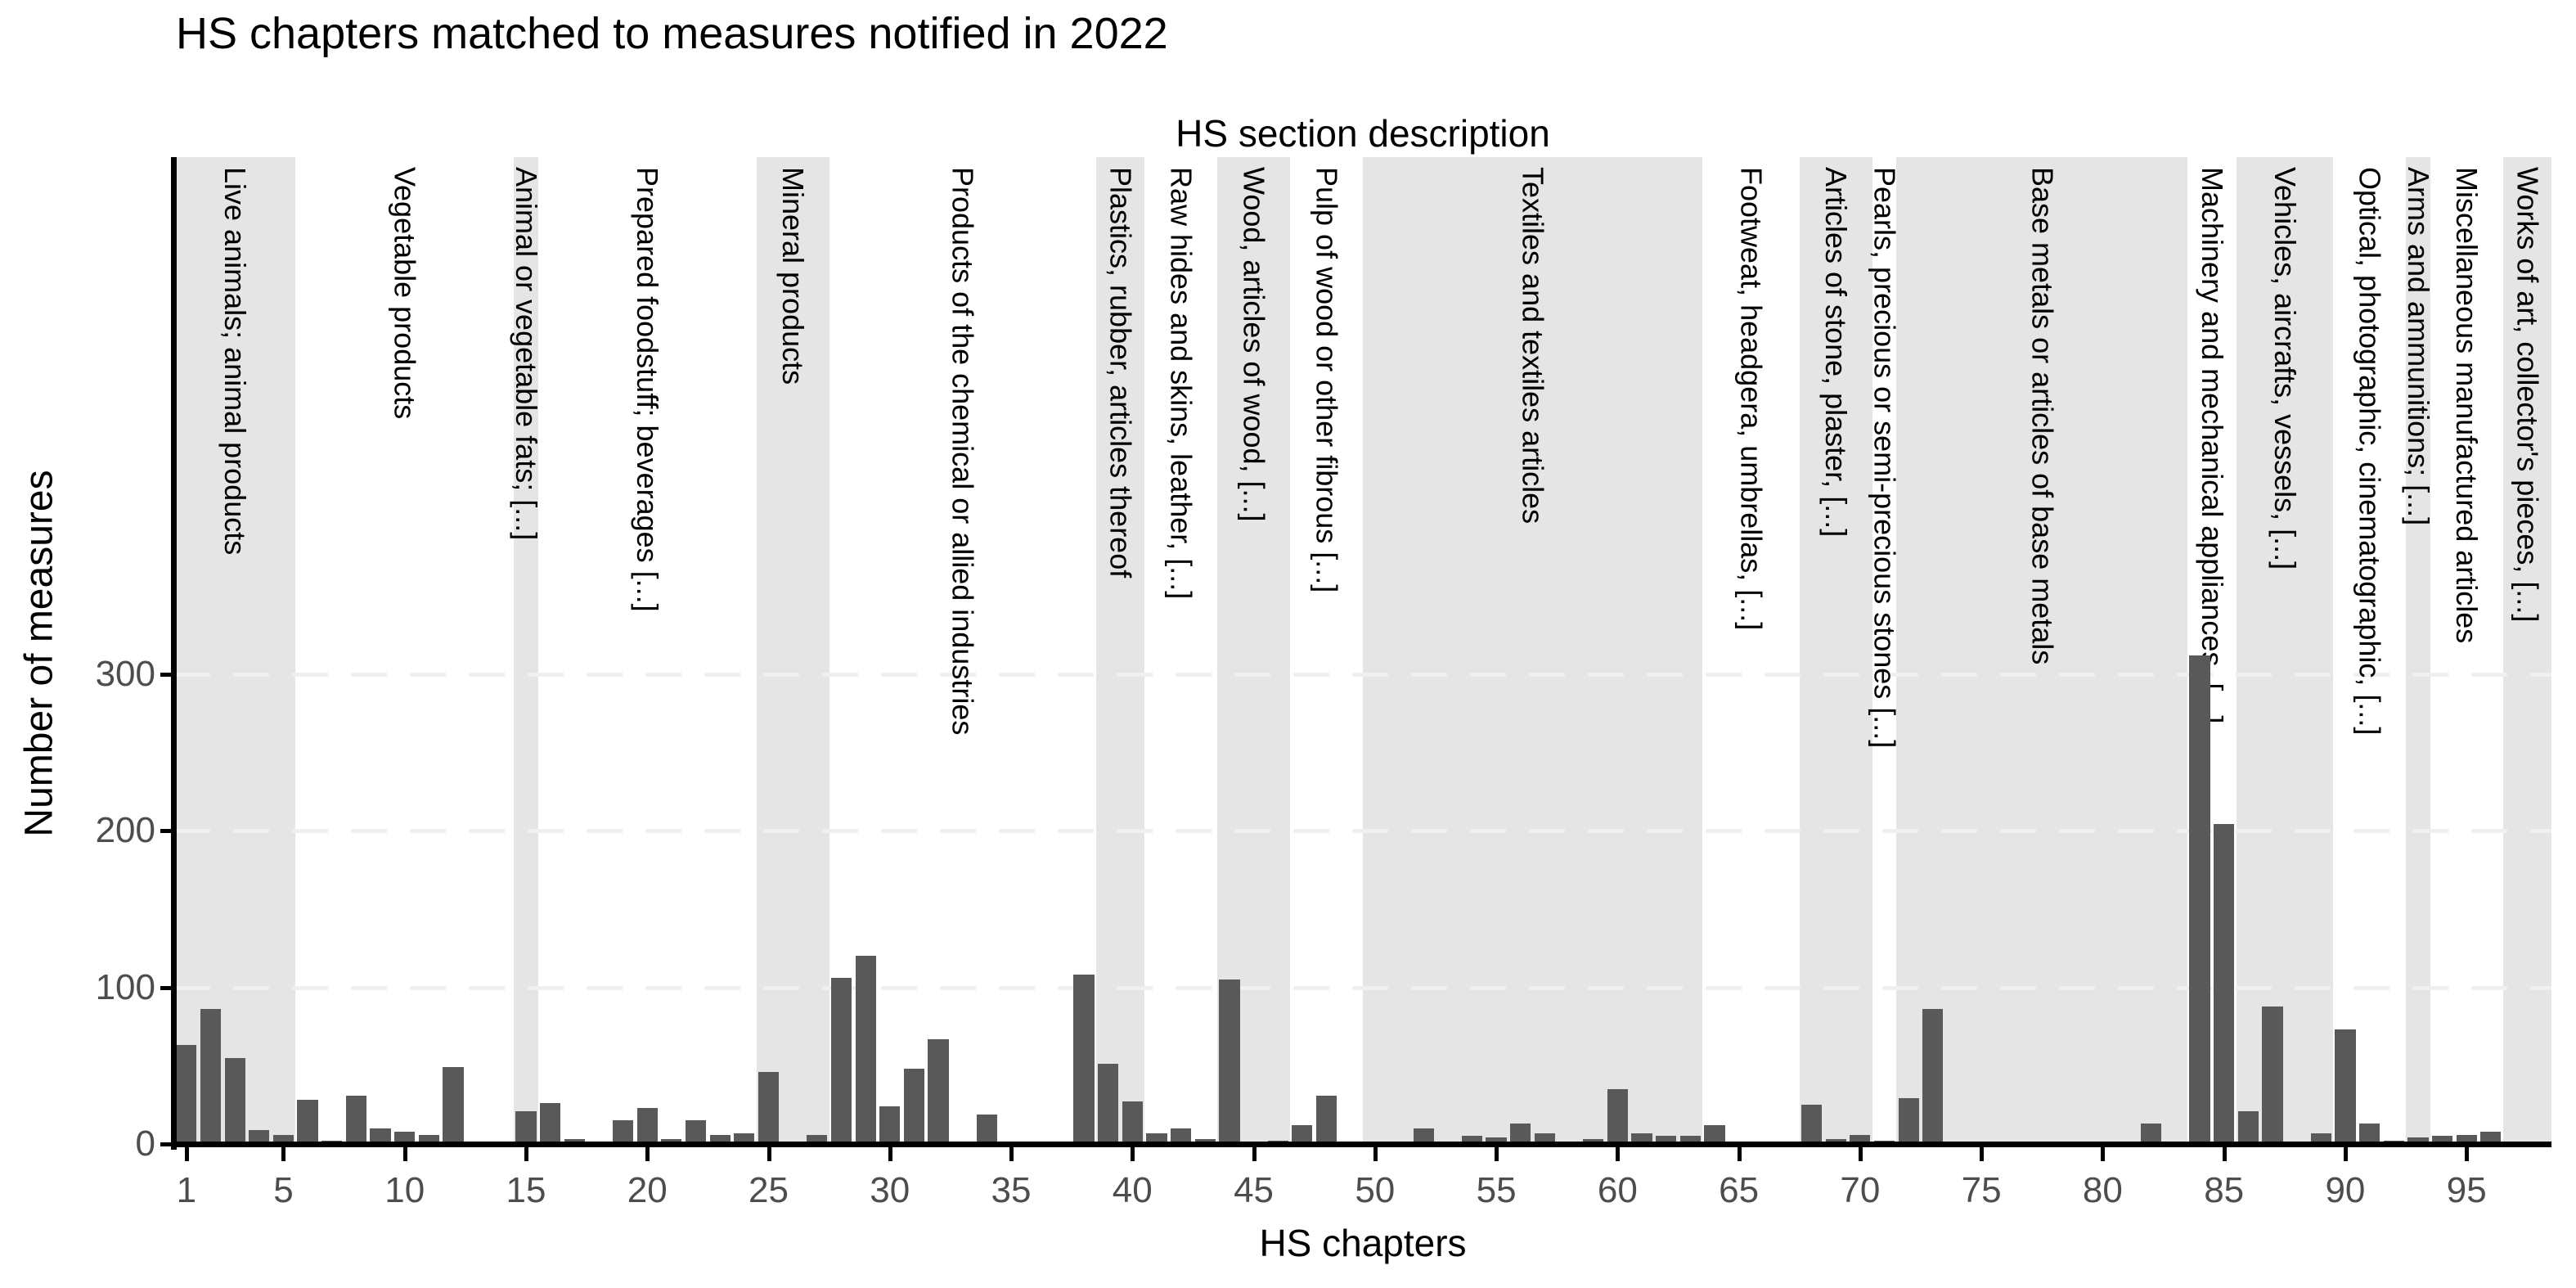 The height and width of the screenshot is (1288, 2576). What do you see at coordinates (381, 1136) in the screenshot?
I see `bar-ch9` at bounding box center [381, 1136].